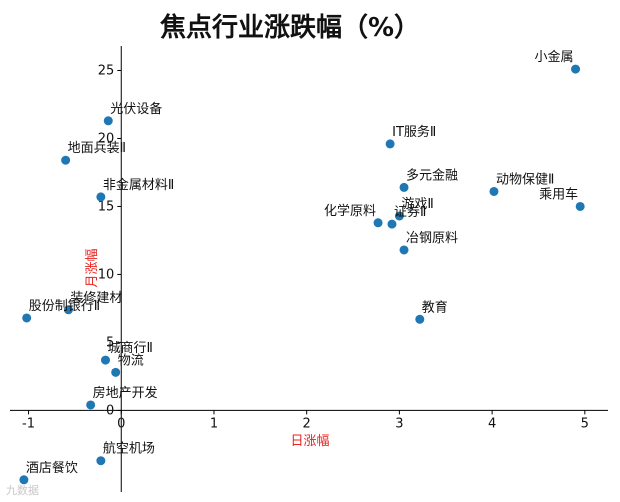  What do you see at coordinates (350, 211) in the screenshot?
I see `point-label: 化学原料` at bounding box center [350, 211].